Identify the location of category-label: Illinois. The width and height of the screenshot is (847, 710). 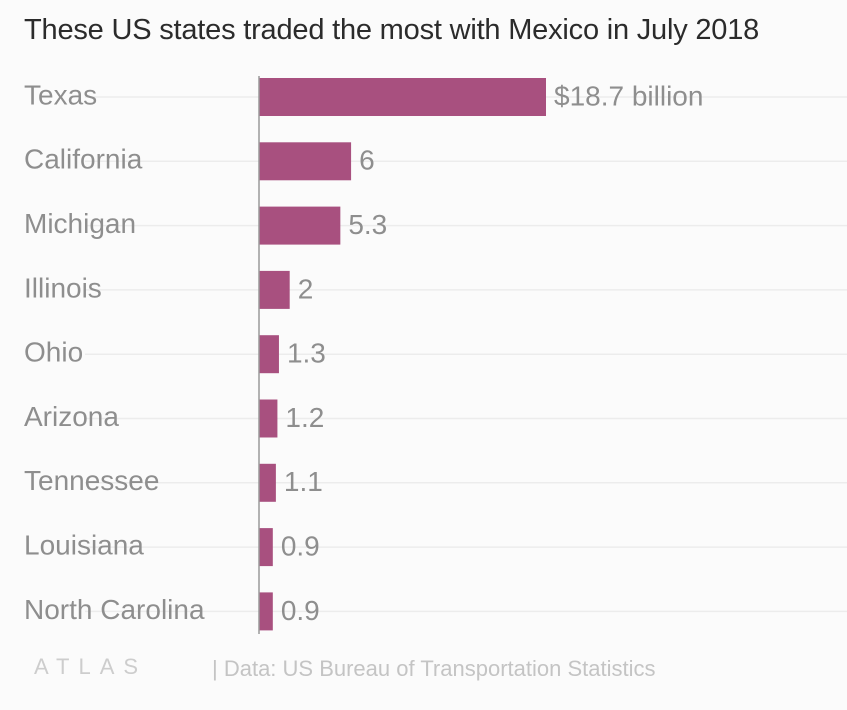
(63, 287).